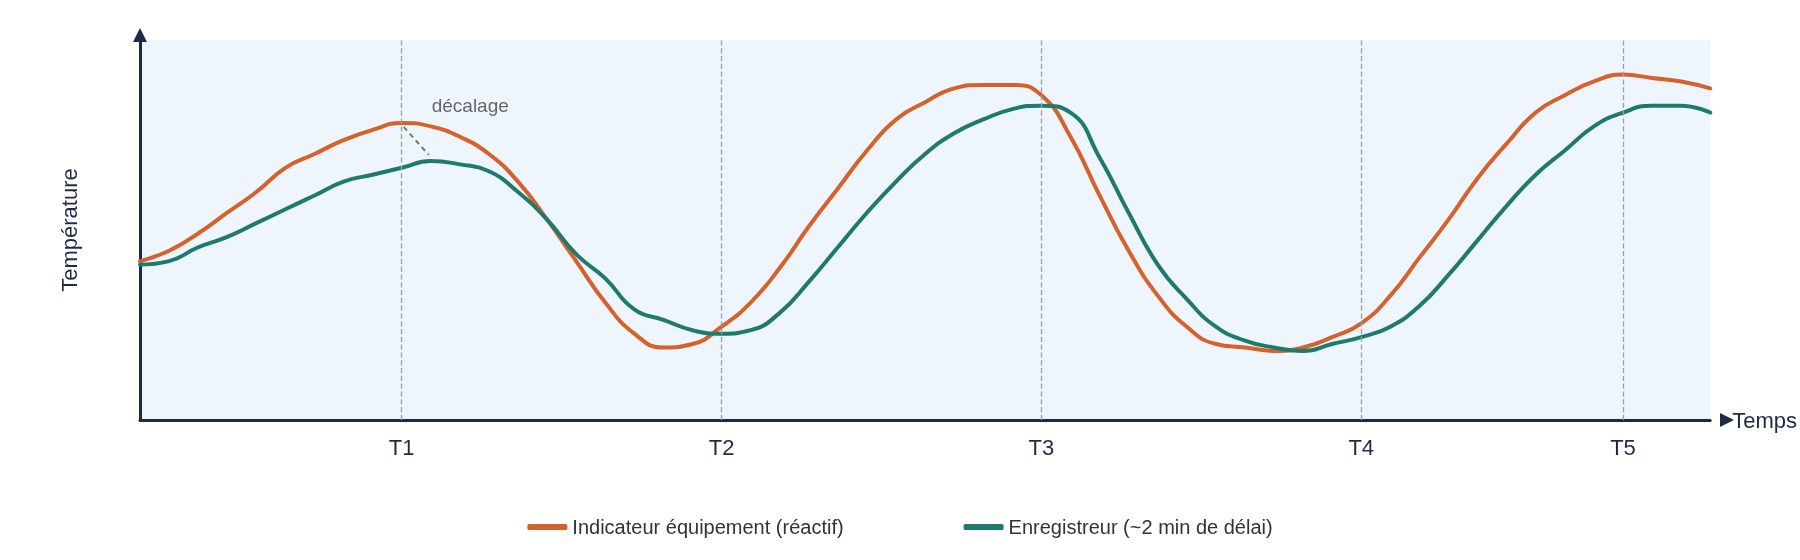  I want to click on x-tick-label: T3, so click(1041, 447).